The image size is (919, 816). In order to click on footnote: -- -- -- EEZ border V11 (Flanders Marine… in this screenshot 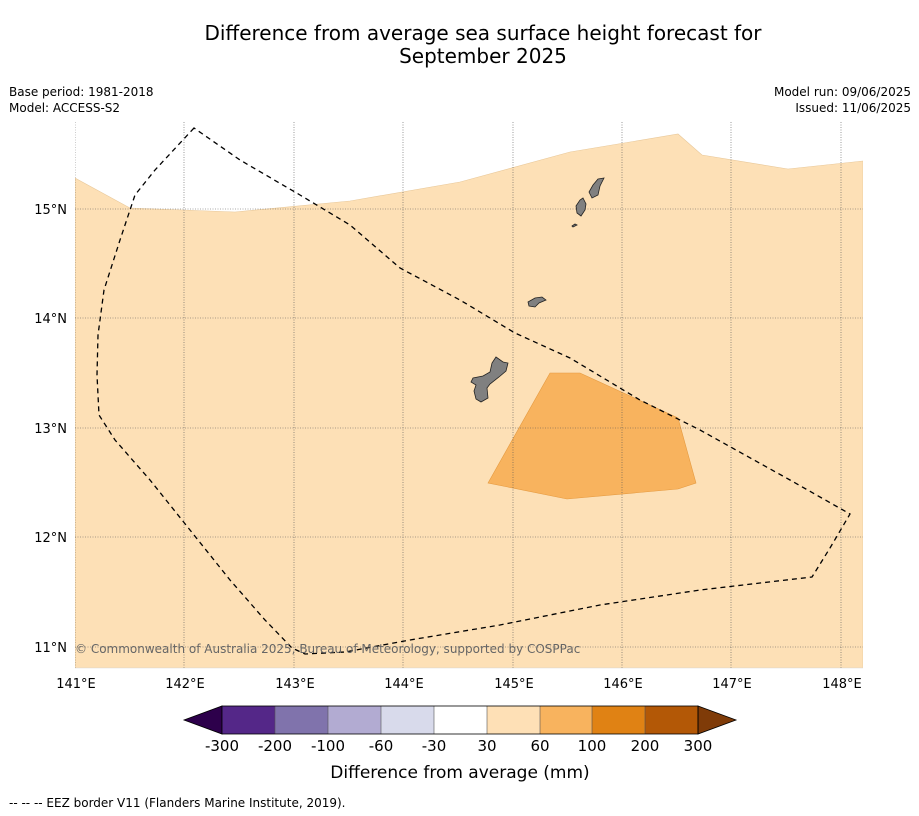, I will do `click(177, 803)`.